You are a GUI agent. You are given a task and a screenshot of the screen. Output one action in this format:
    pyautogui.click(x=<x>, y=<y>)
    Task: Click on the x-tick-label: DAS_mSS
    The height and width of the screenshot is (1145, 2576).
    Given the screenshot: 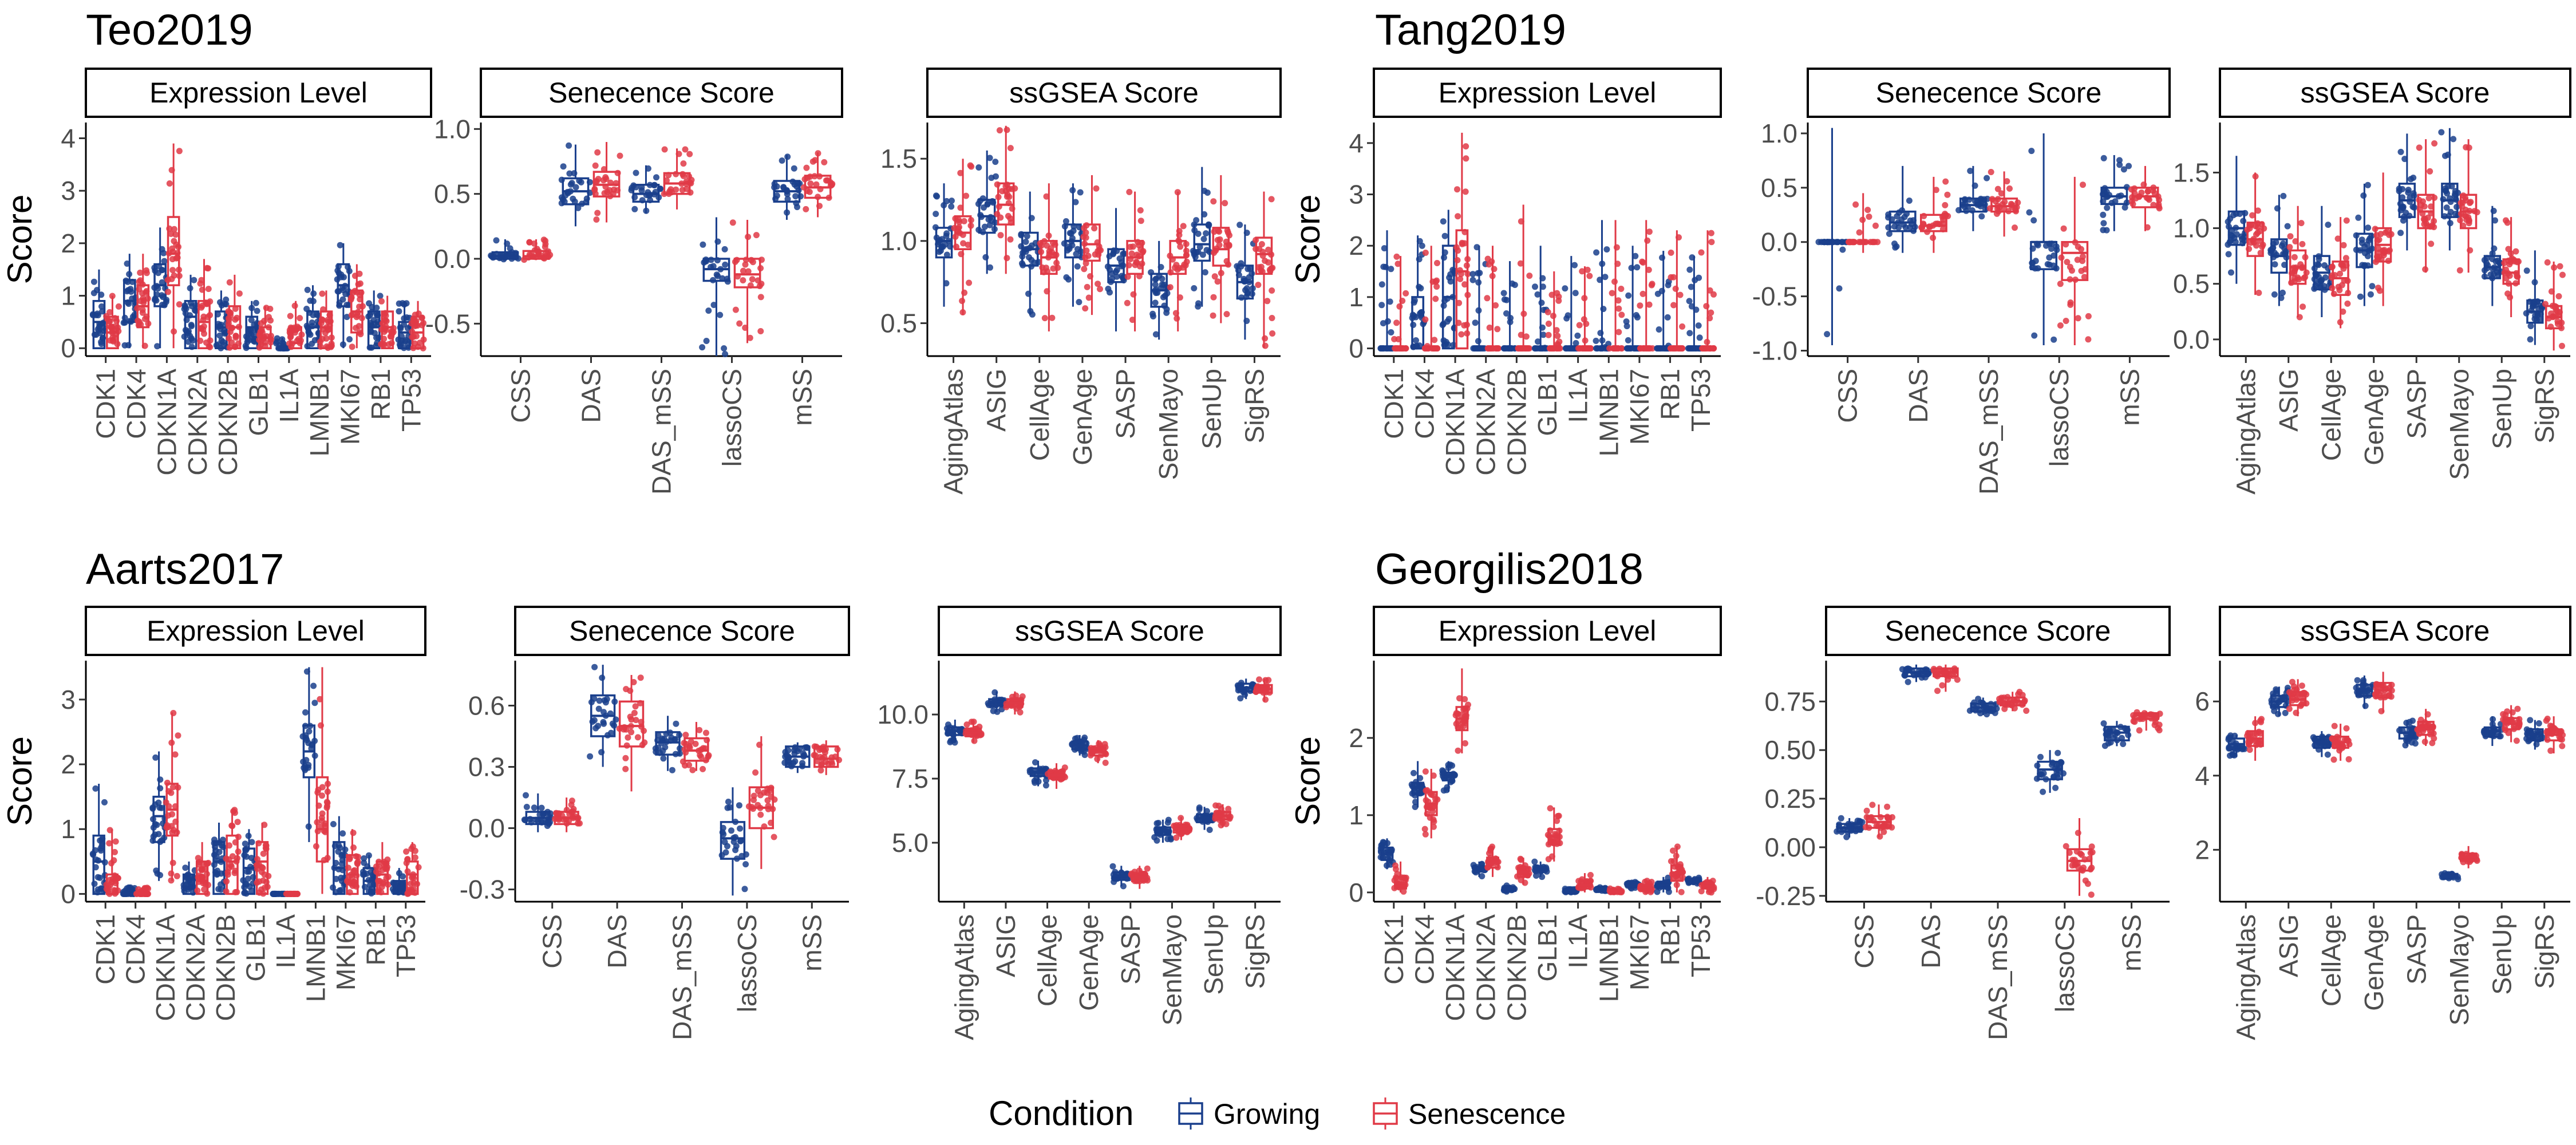 What is the action you would take?
    pyautogui.click(x=662, y=432)
    